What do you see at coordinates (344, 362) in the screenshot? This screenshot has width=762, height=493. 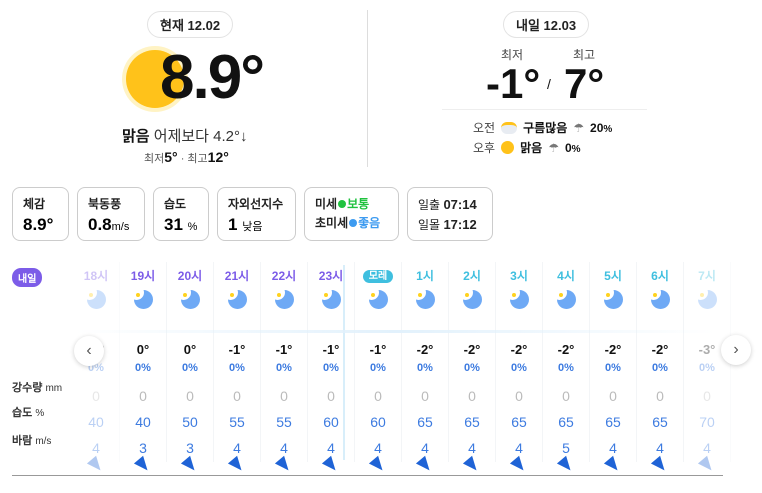 I see `day-divider` at bounding box center [344, 362].